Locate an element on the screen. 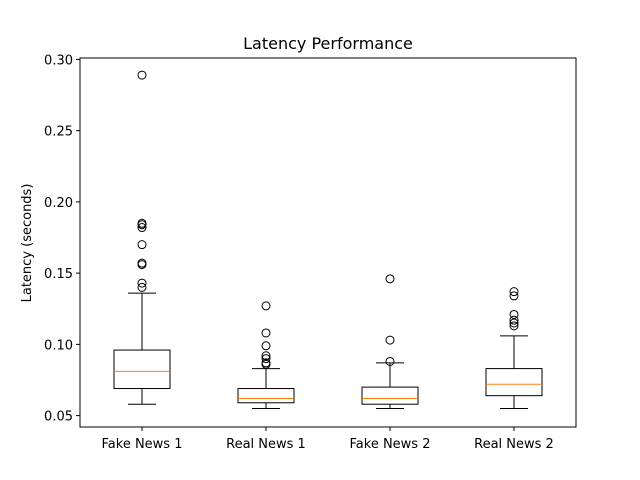  y-axis-label: Latency (seconds) is located at coordinates (27, 243).